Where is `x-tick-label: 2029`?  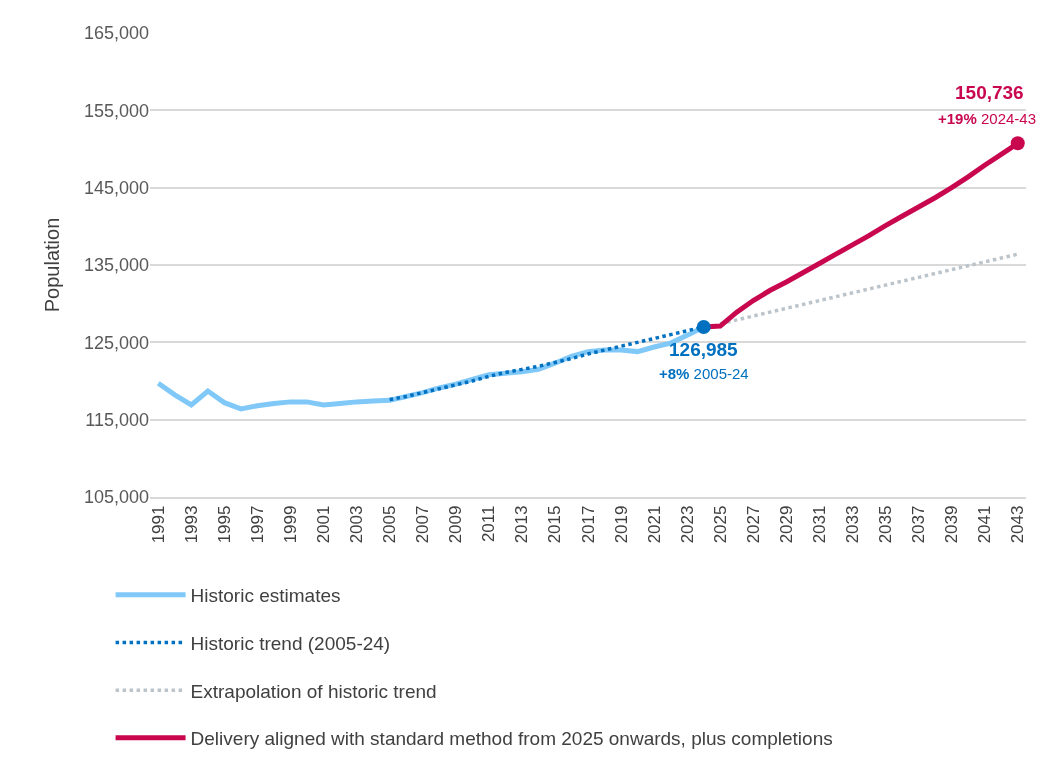
x-tick-label: 2029 is located at coordinates (786, 524).